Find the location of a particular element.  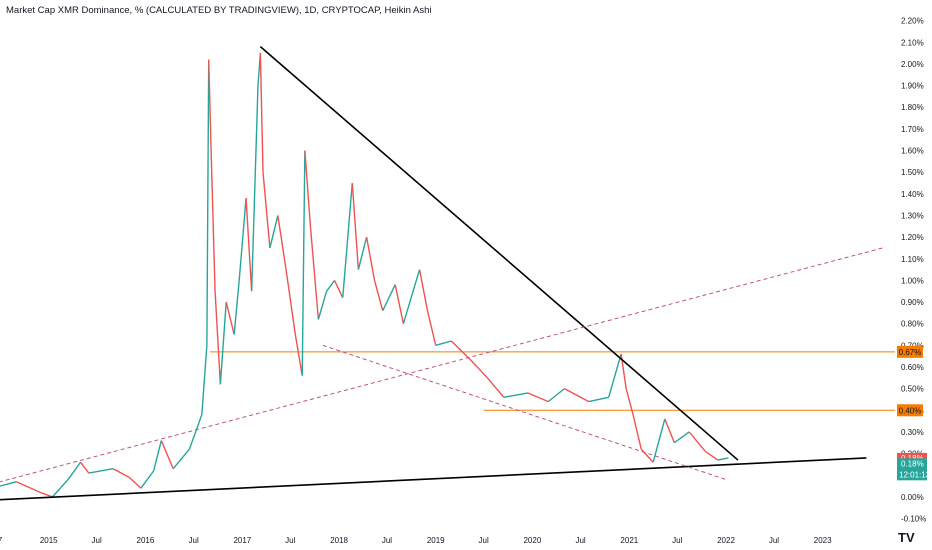

y-tick-label: 2.10% is located at coordinates (912, 42).